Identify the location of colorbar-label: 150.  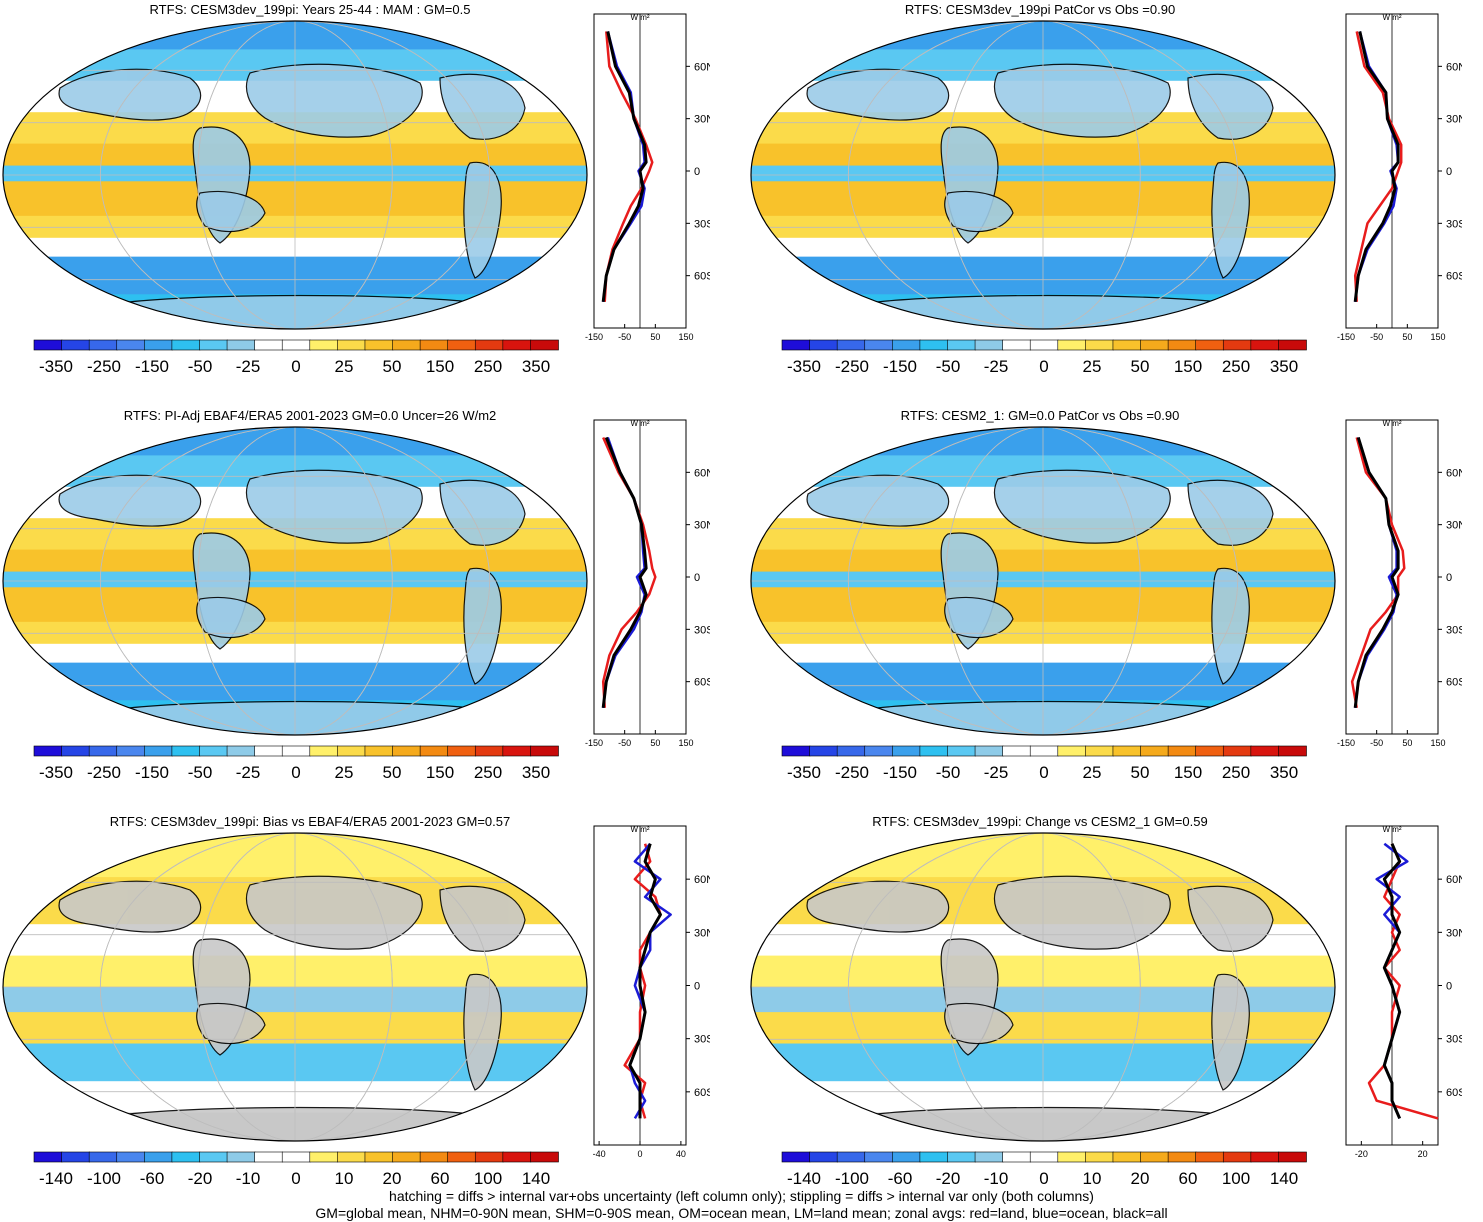
(440, 366).